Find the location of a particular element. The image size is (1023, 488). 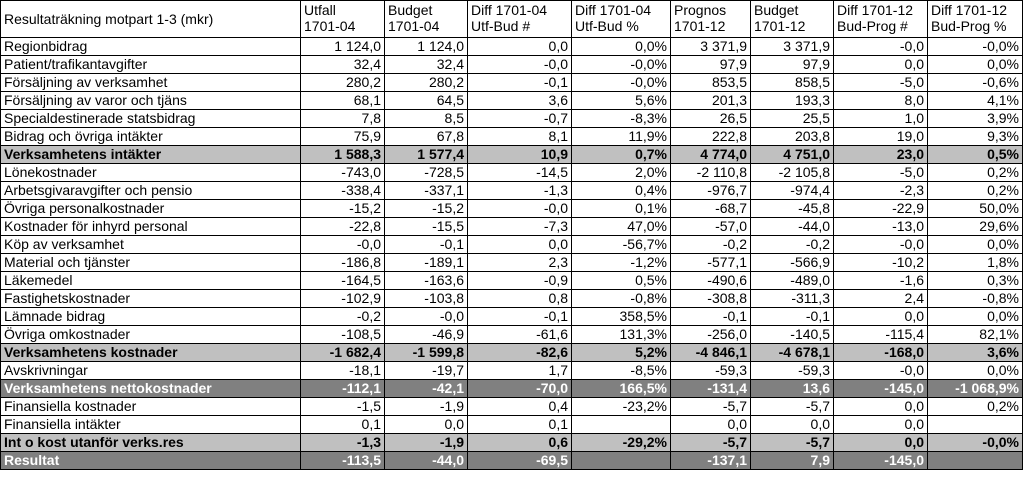

value-cell: 3,6% is located at coordinates (975, 352).